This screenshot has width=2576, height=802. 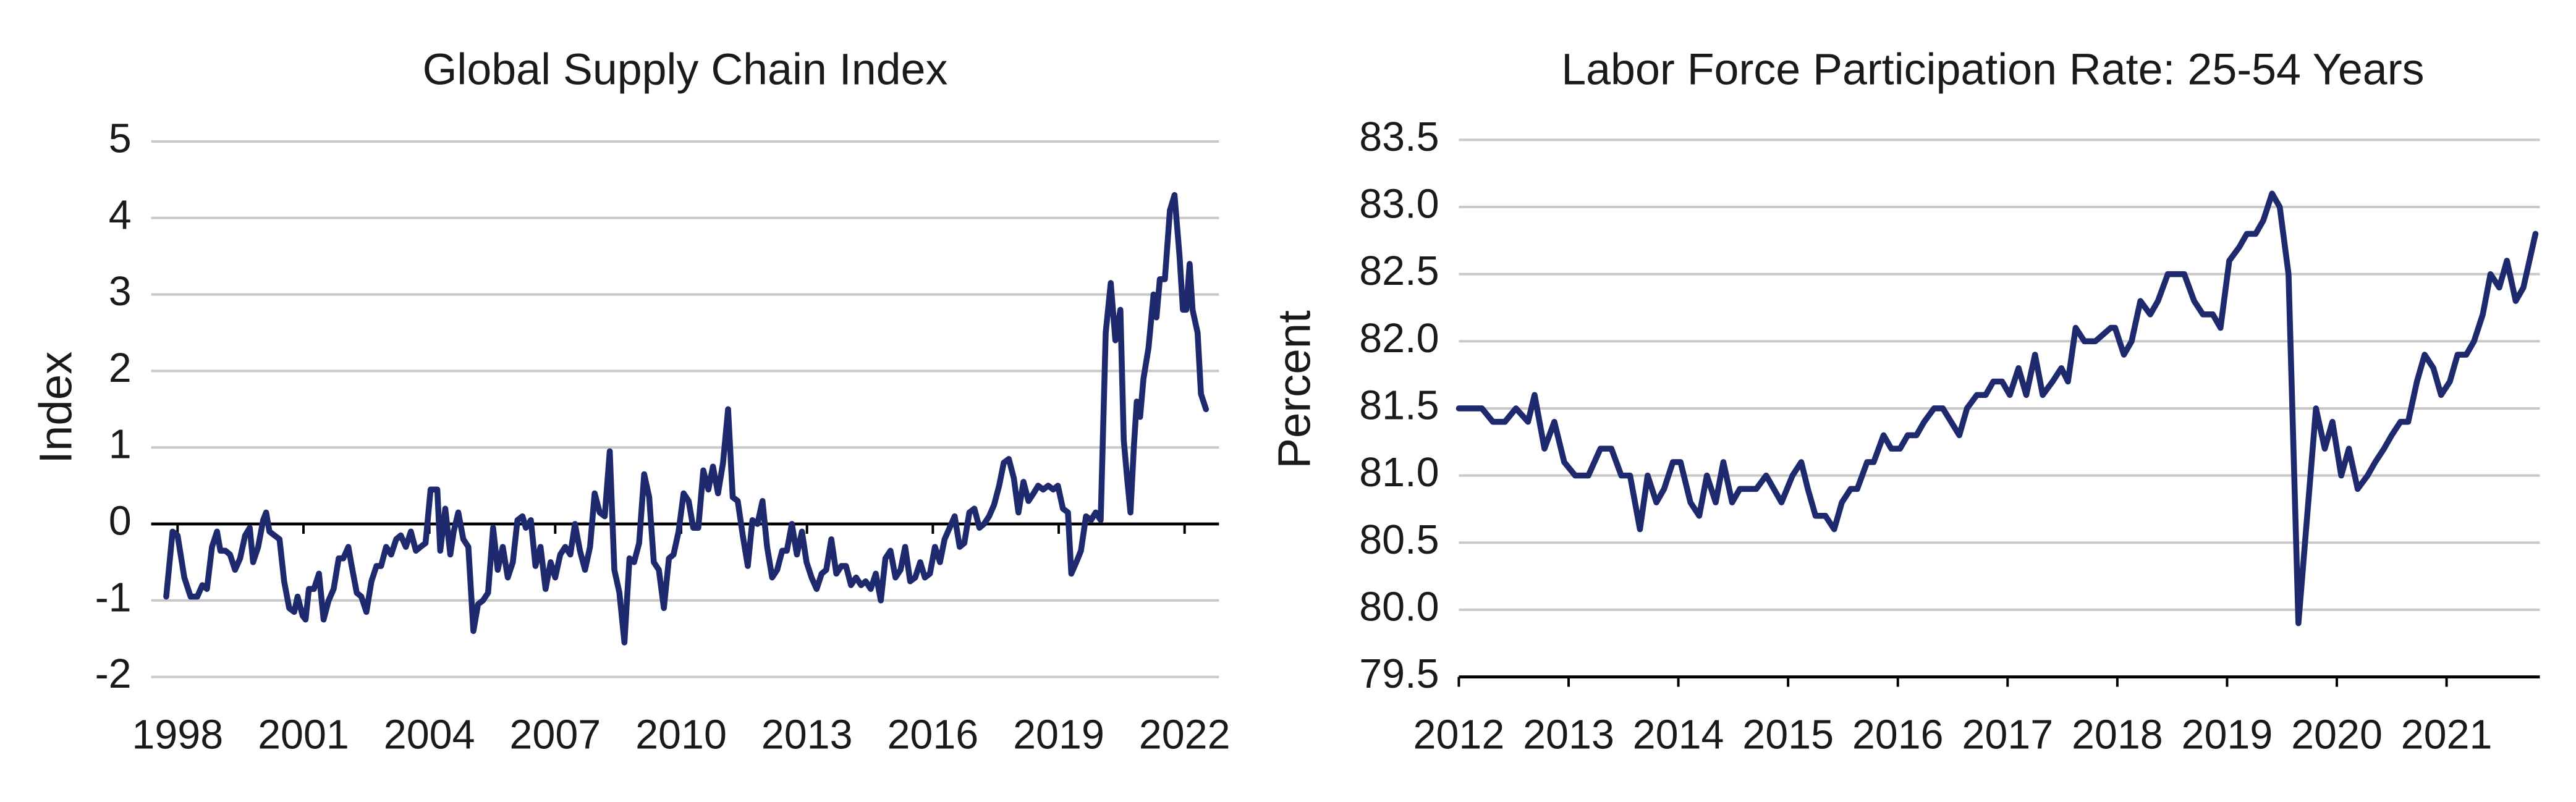 I want to click on x-tick-label: 2021, so click(x=2447, y=735).